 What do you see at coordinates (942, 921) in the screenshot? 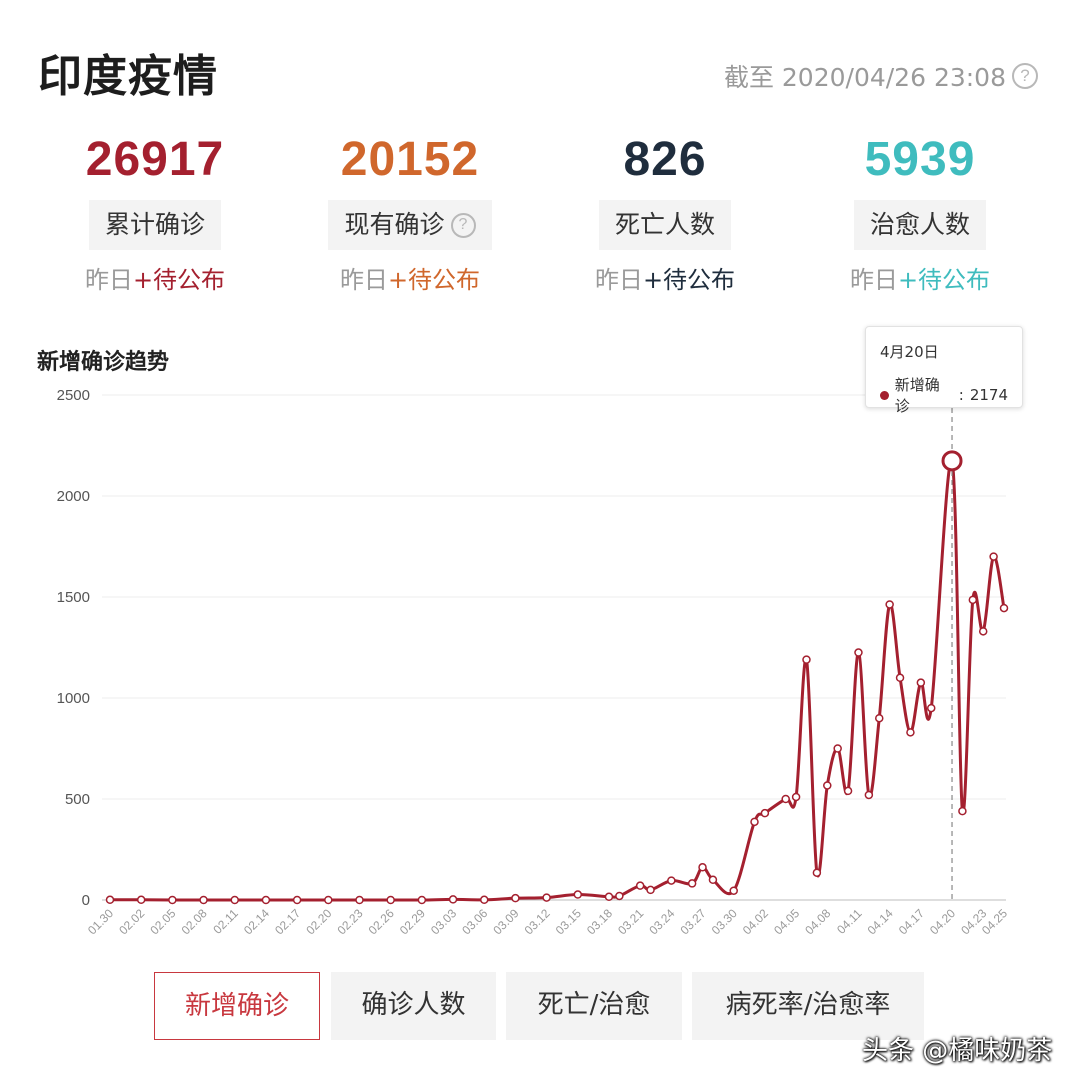
I see `x-tick-label: 04.20` at bounding box center [942, 921].